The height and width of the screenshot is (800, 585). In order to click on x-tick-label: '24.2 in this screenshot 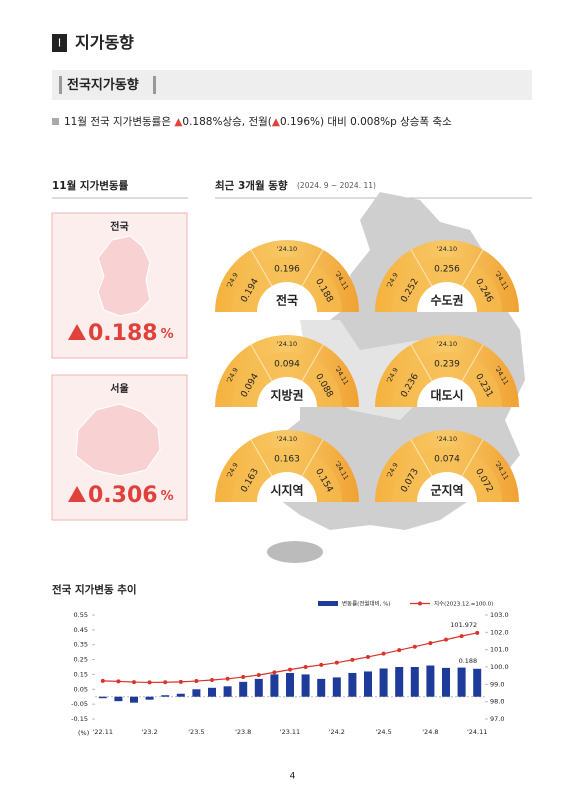, I will do `click(337, 732)`.